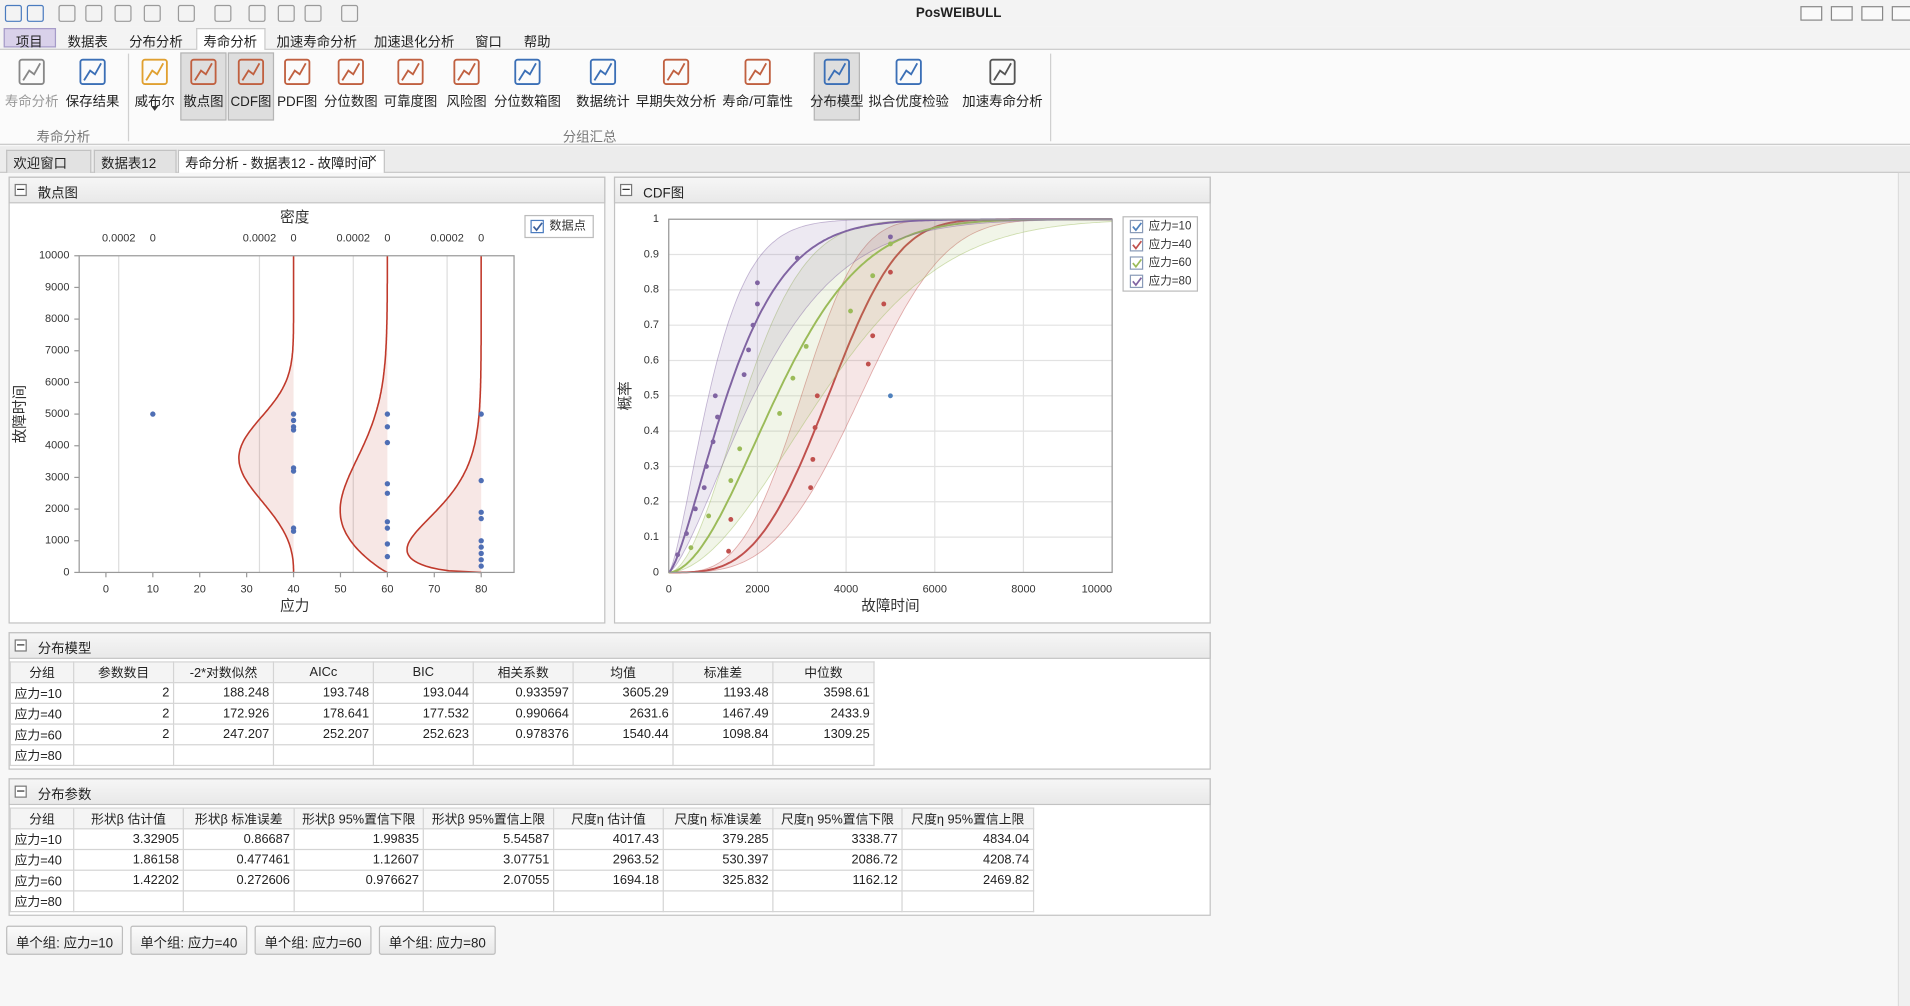  I want to click on ribbon-button: 拟合优度检验, so click(908, 102).